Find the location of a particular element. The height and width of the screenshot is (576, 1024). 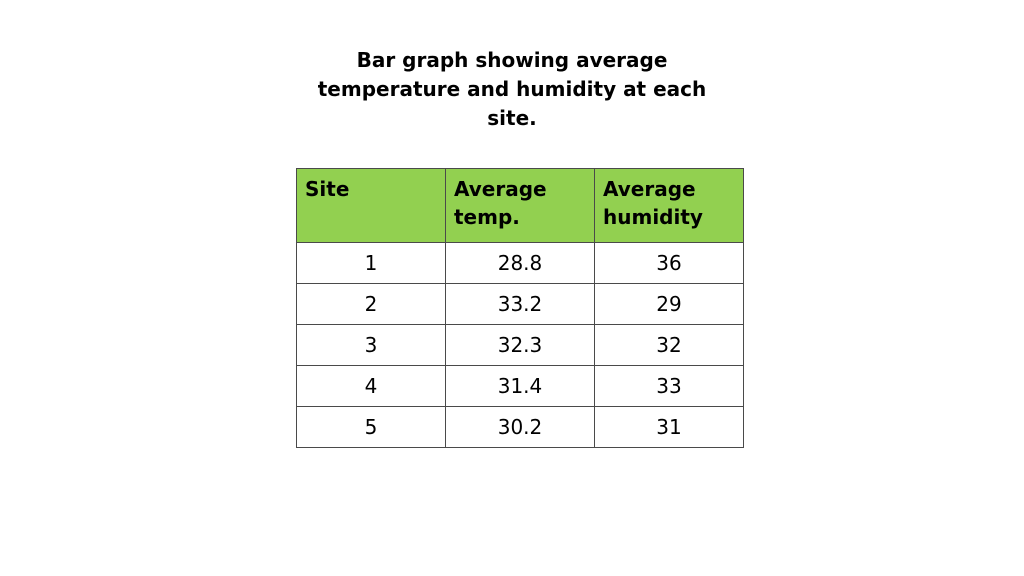

cell-temp: 28.8 is located at coordinates (520, 263).